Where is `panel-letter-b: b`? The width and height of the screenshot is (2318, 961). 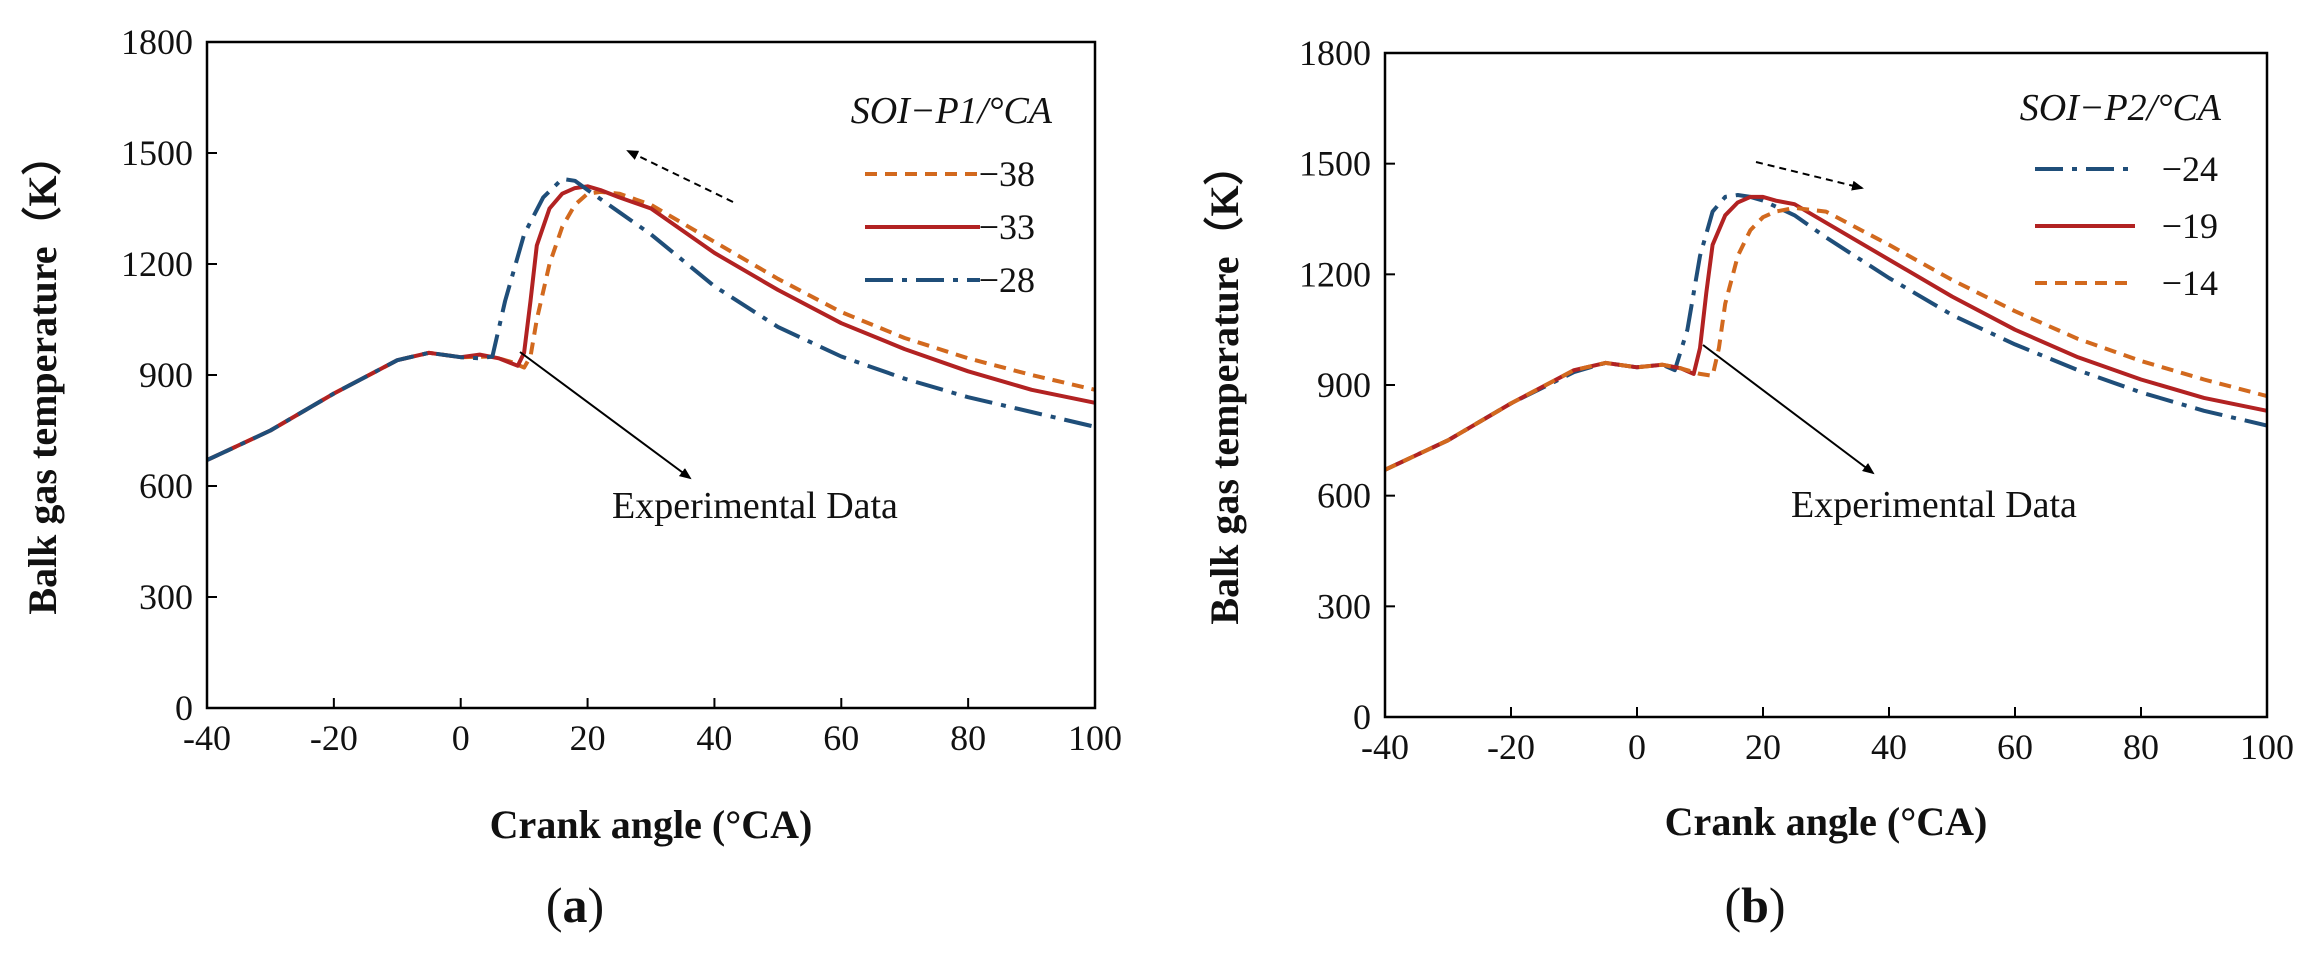 panel-letter-b: b is located at coordinates (1755, 905).